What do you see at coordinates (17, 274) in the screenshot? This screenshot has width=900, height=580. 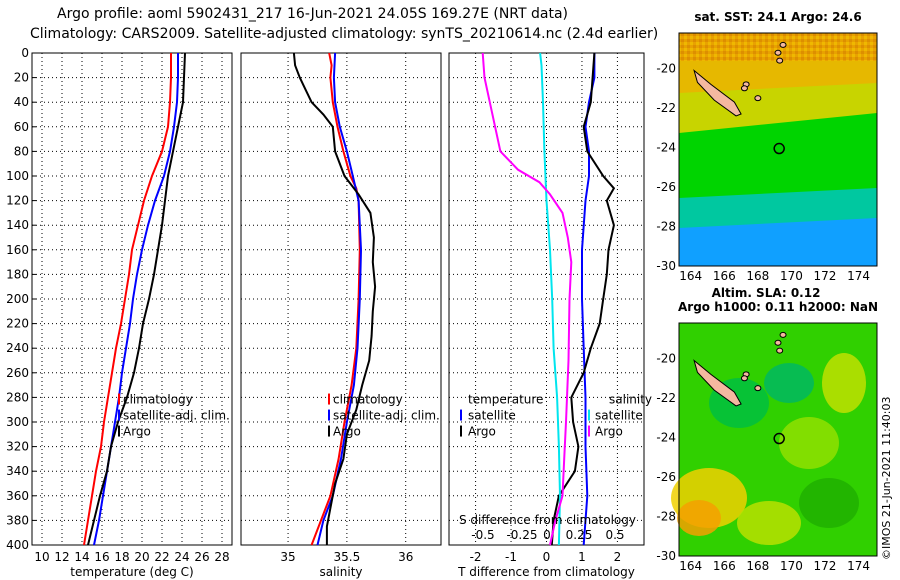 I see `depth-tick-label: 180` at bounding box center [17, 274].